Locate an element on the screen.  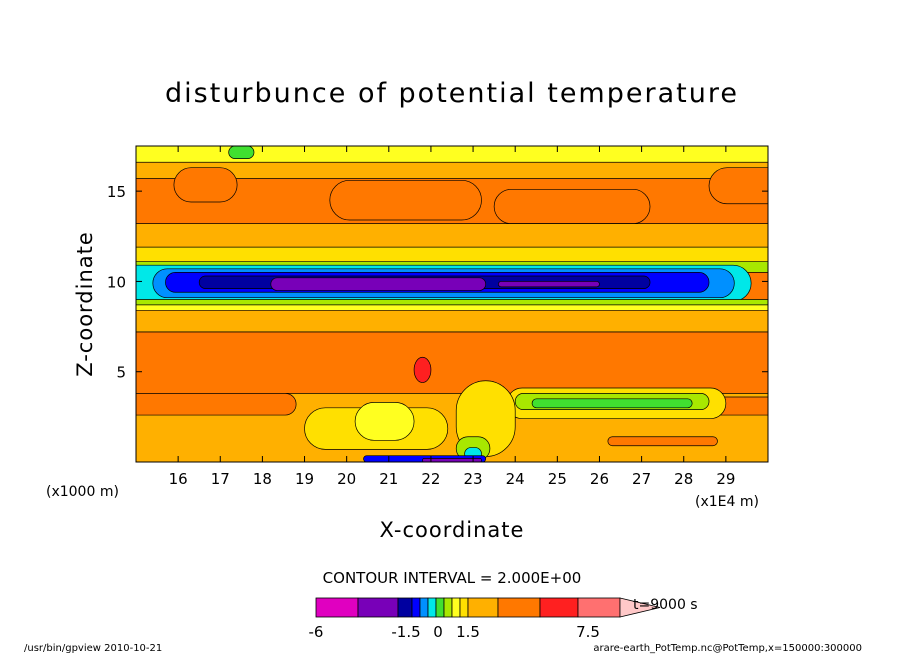
colorbar-tick-label: -6 is located at coordinates (316, 632).